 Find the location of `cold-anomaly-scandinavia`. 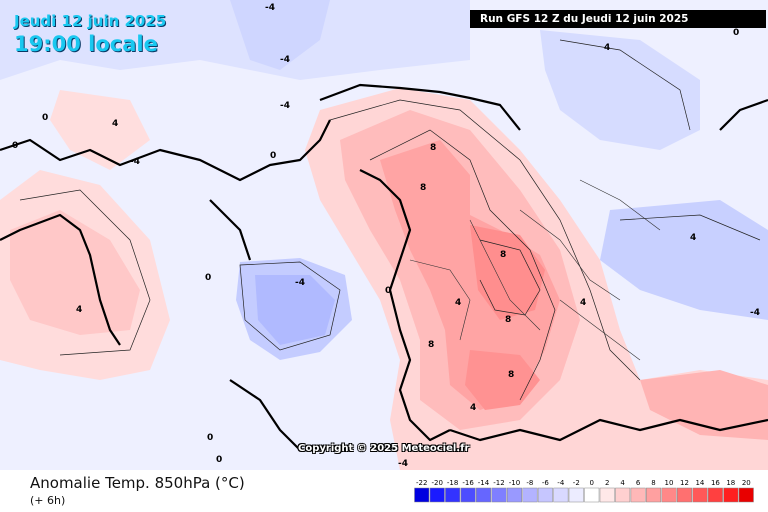

cold-anomaly-scandinavia is located at coordinates (620, 90).